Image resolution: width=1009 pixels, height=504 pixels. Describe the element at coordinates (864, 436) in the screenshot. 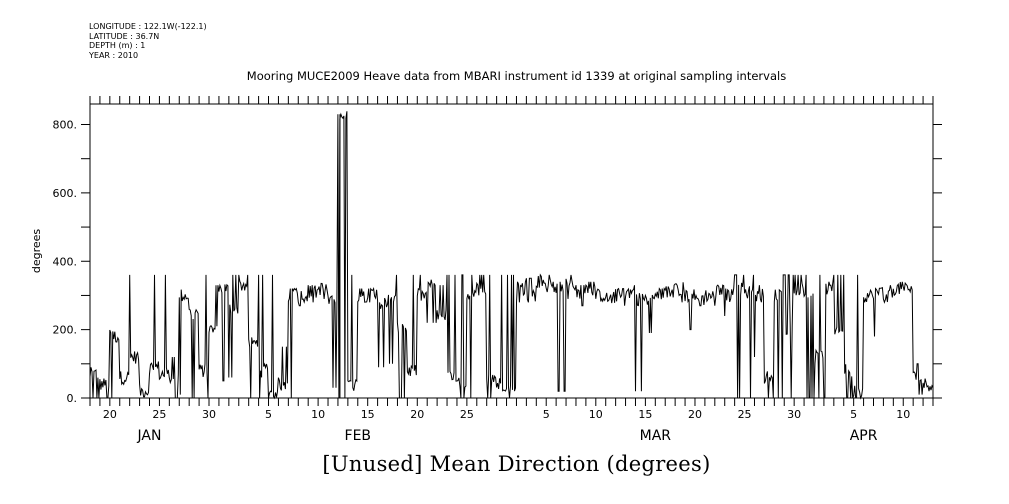

I see `x-month-label: APR` at that location.